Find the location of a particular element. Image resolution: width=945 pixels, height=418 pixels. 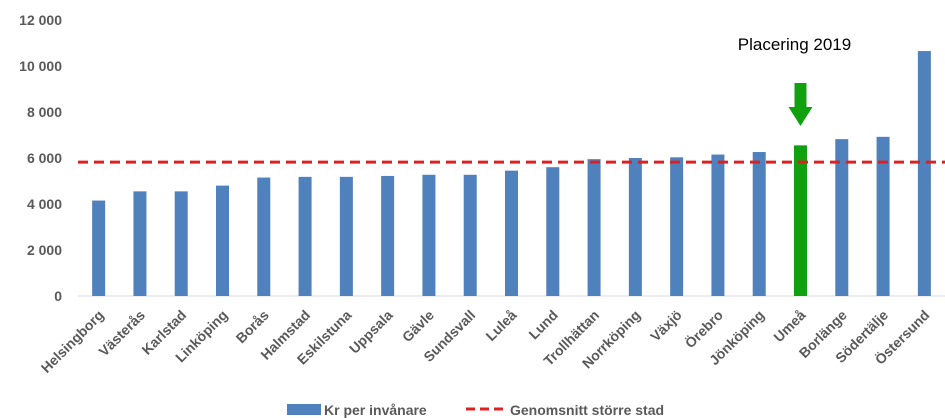

y-tick-label: 12 000 is located at coordinates (40, 20).